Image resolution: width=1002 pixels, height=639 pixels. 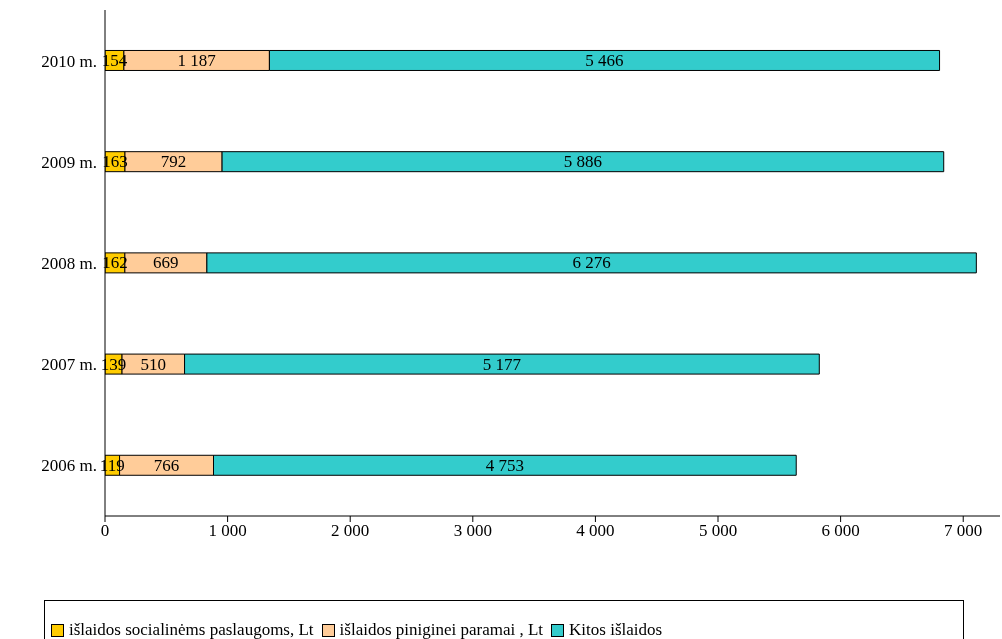 I want to click on data-label: 4 753, so click(x=504, y=465).